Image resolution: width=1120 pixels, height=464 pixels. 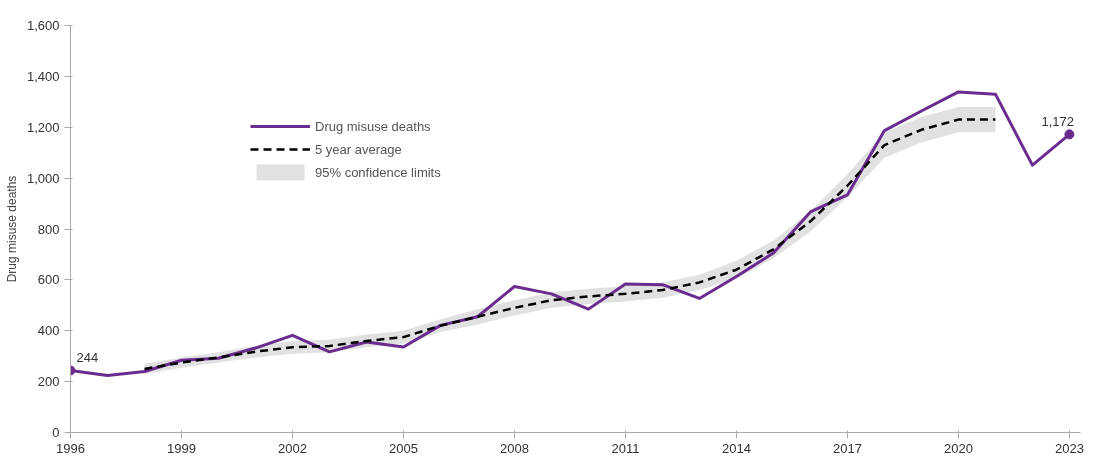 What do you see at coordinates (181, 448) in the screenshot?
I see `x-tick-label: 1999` at bounding box center [181, 448].